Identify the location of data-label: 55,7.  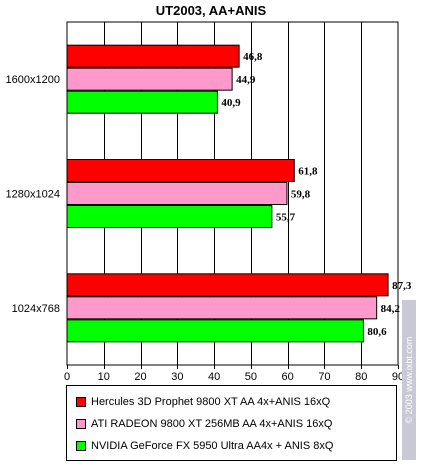
(286, 218).